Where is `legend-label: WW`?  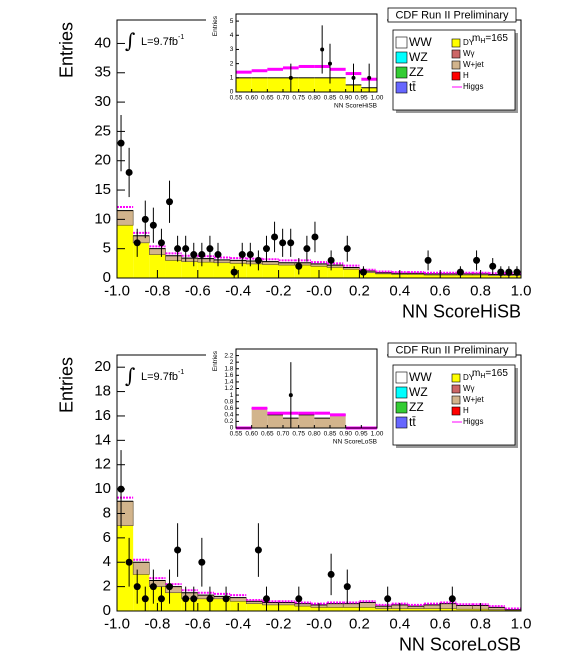
legend-label: WW is located at coordinates (420, 42).